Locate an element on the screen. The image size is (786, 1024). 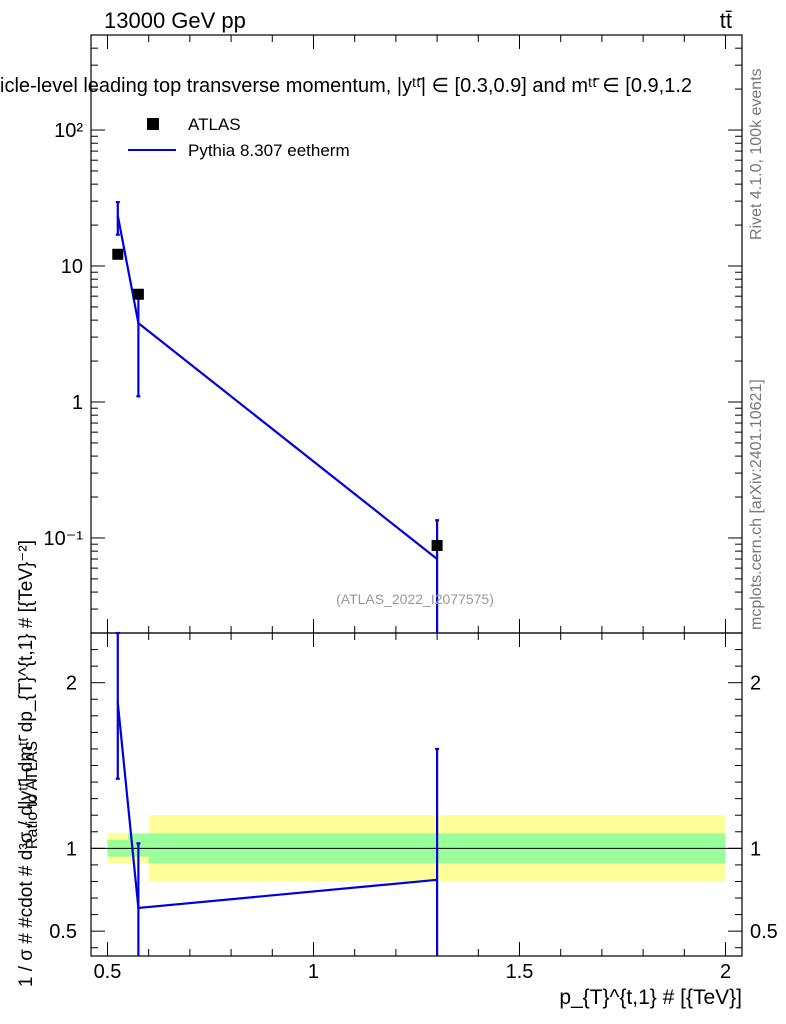
ratio-y-tick-label-right: 0.5 is located at coordinates (764, 932).